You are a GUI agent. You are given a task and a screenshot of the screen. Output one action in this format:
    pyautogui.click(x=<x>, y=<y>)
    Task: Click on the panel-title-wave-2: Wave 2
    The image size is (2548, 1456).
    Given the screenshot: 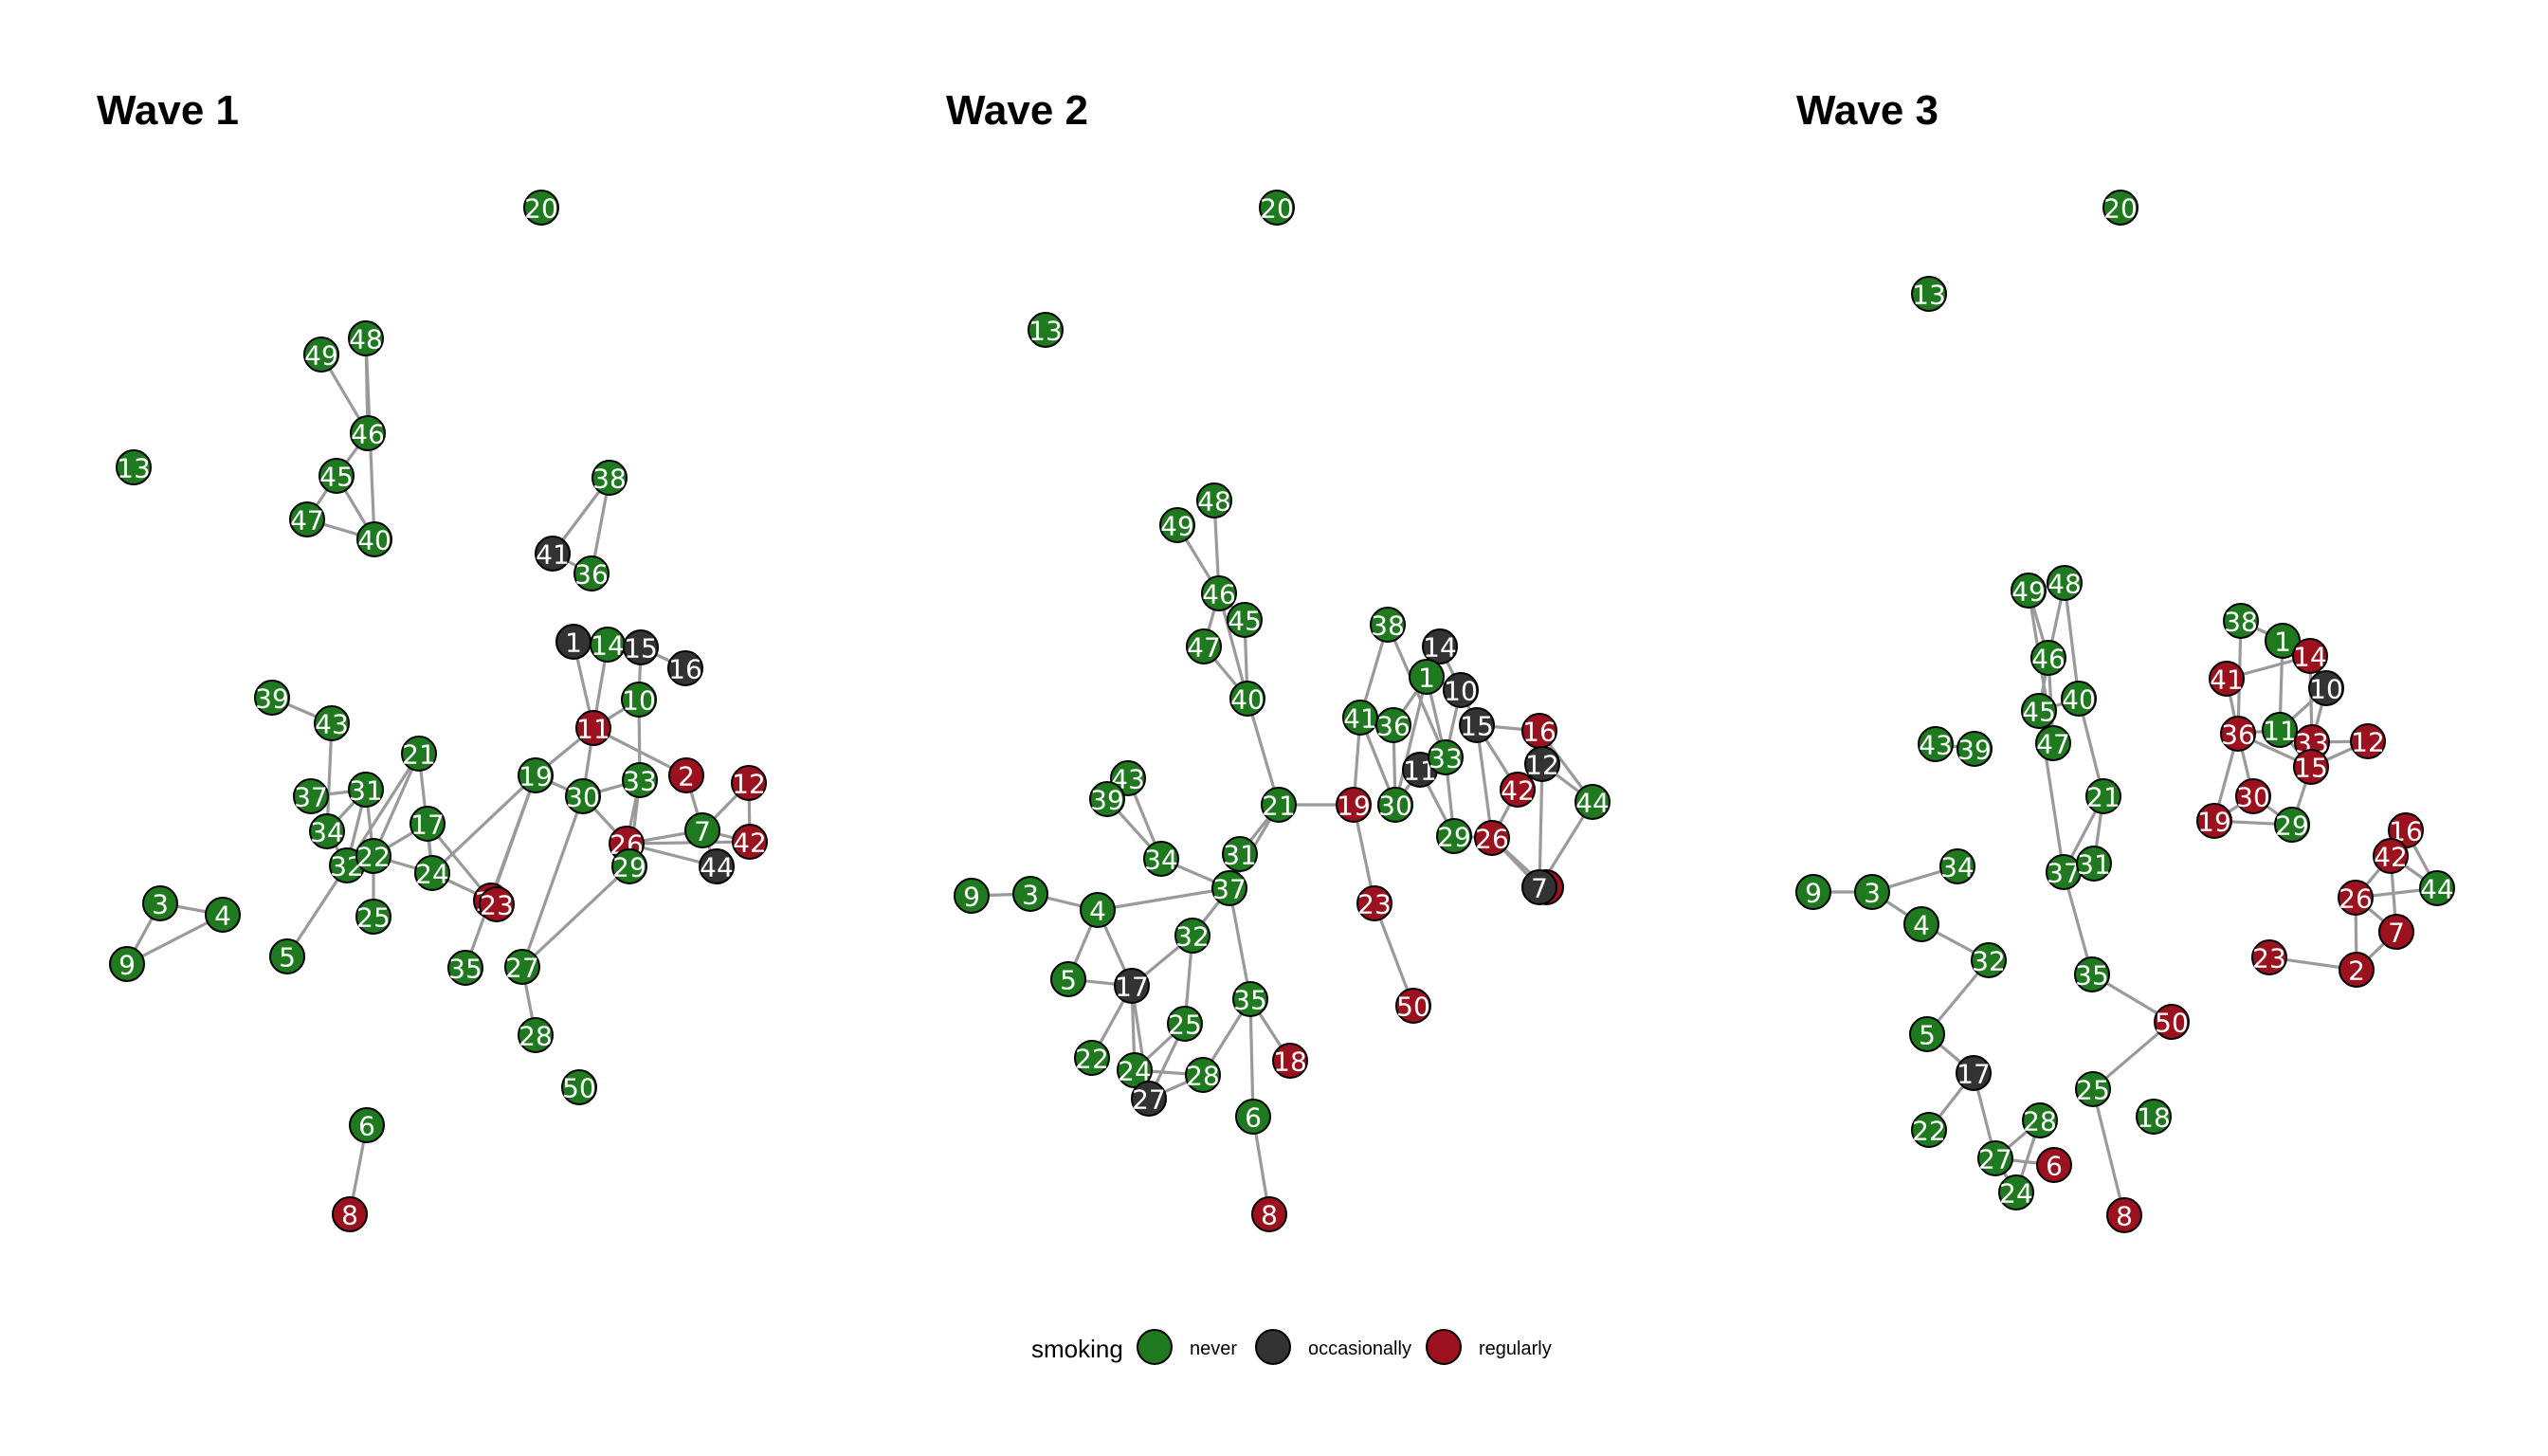 What is the action you would take?
    pyautogui.click(x=1017, y=110)
    